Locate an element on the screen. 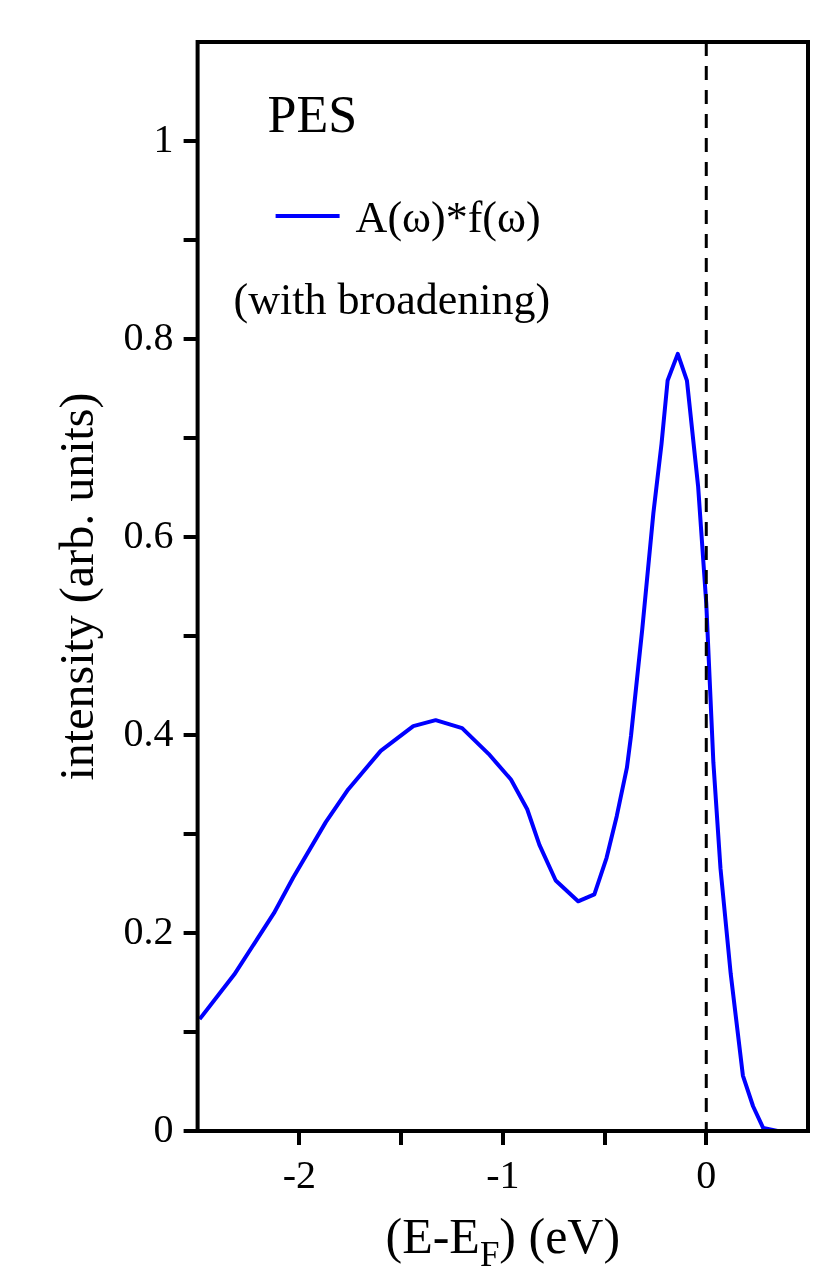  legend-title: PES is located at coordinates (312, 114).